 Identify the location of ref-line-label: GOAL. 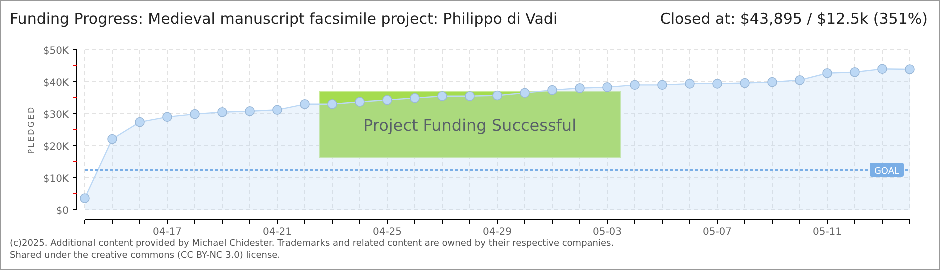
(887, 172).